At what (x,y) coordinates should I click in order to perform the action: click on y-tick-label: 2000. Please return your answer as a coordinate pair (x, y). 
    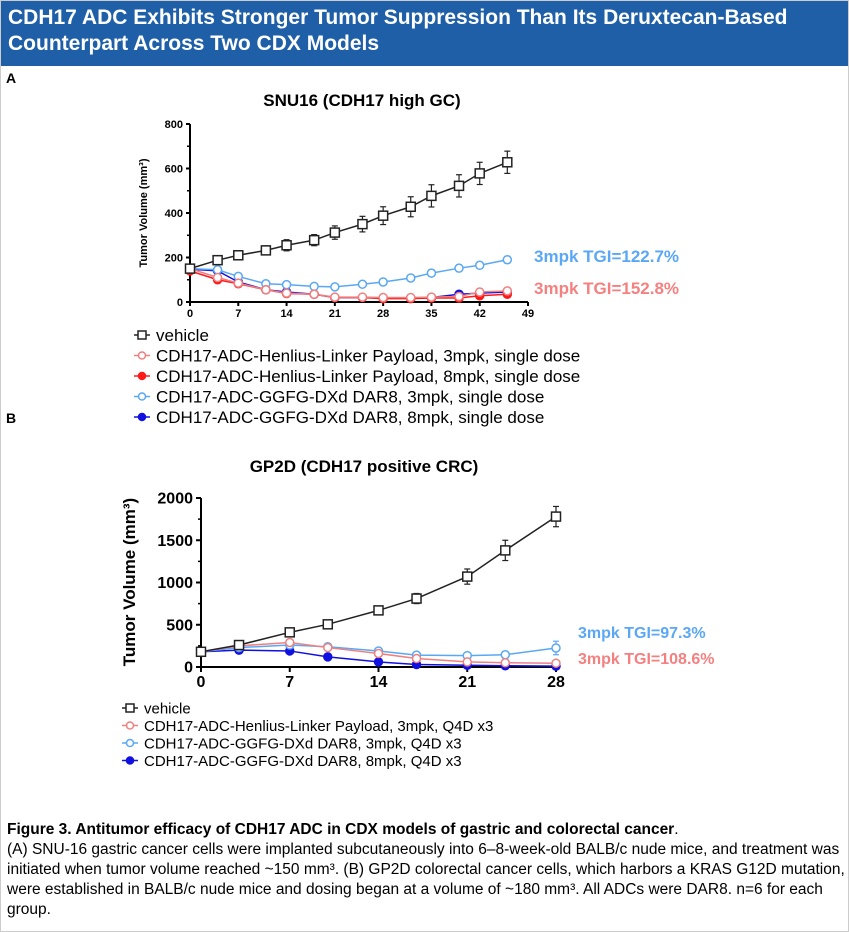
    Looking at the image, I should click on (175, 499).